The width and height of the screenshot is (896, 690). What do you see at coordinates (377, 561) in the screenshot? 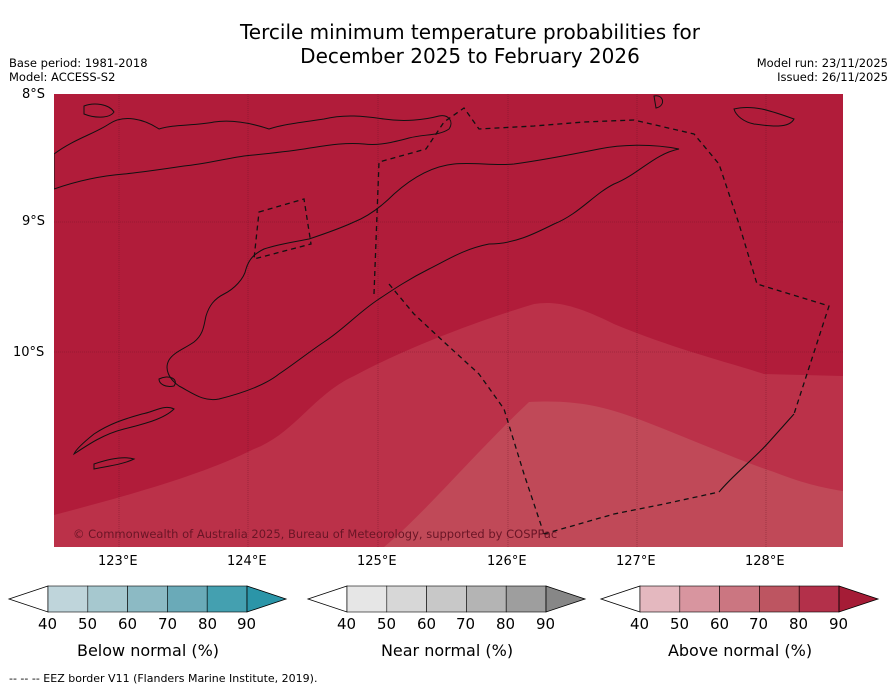
I see `lon-label-125e: 125°E` at bounding box center [377, 561].